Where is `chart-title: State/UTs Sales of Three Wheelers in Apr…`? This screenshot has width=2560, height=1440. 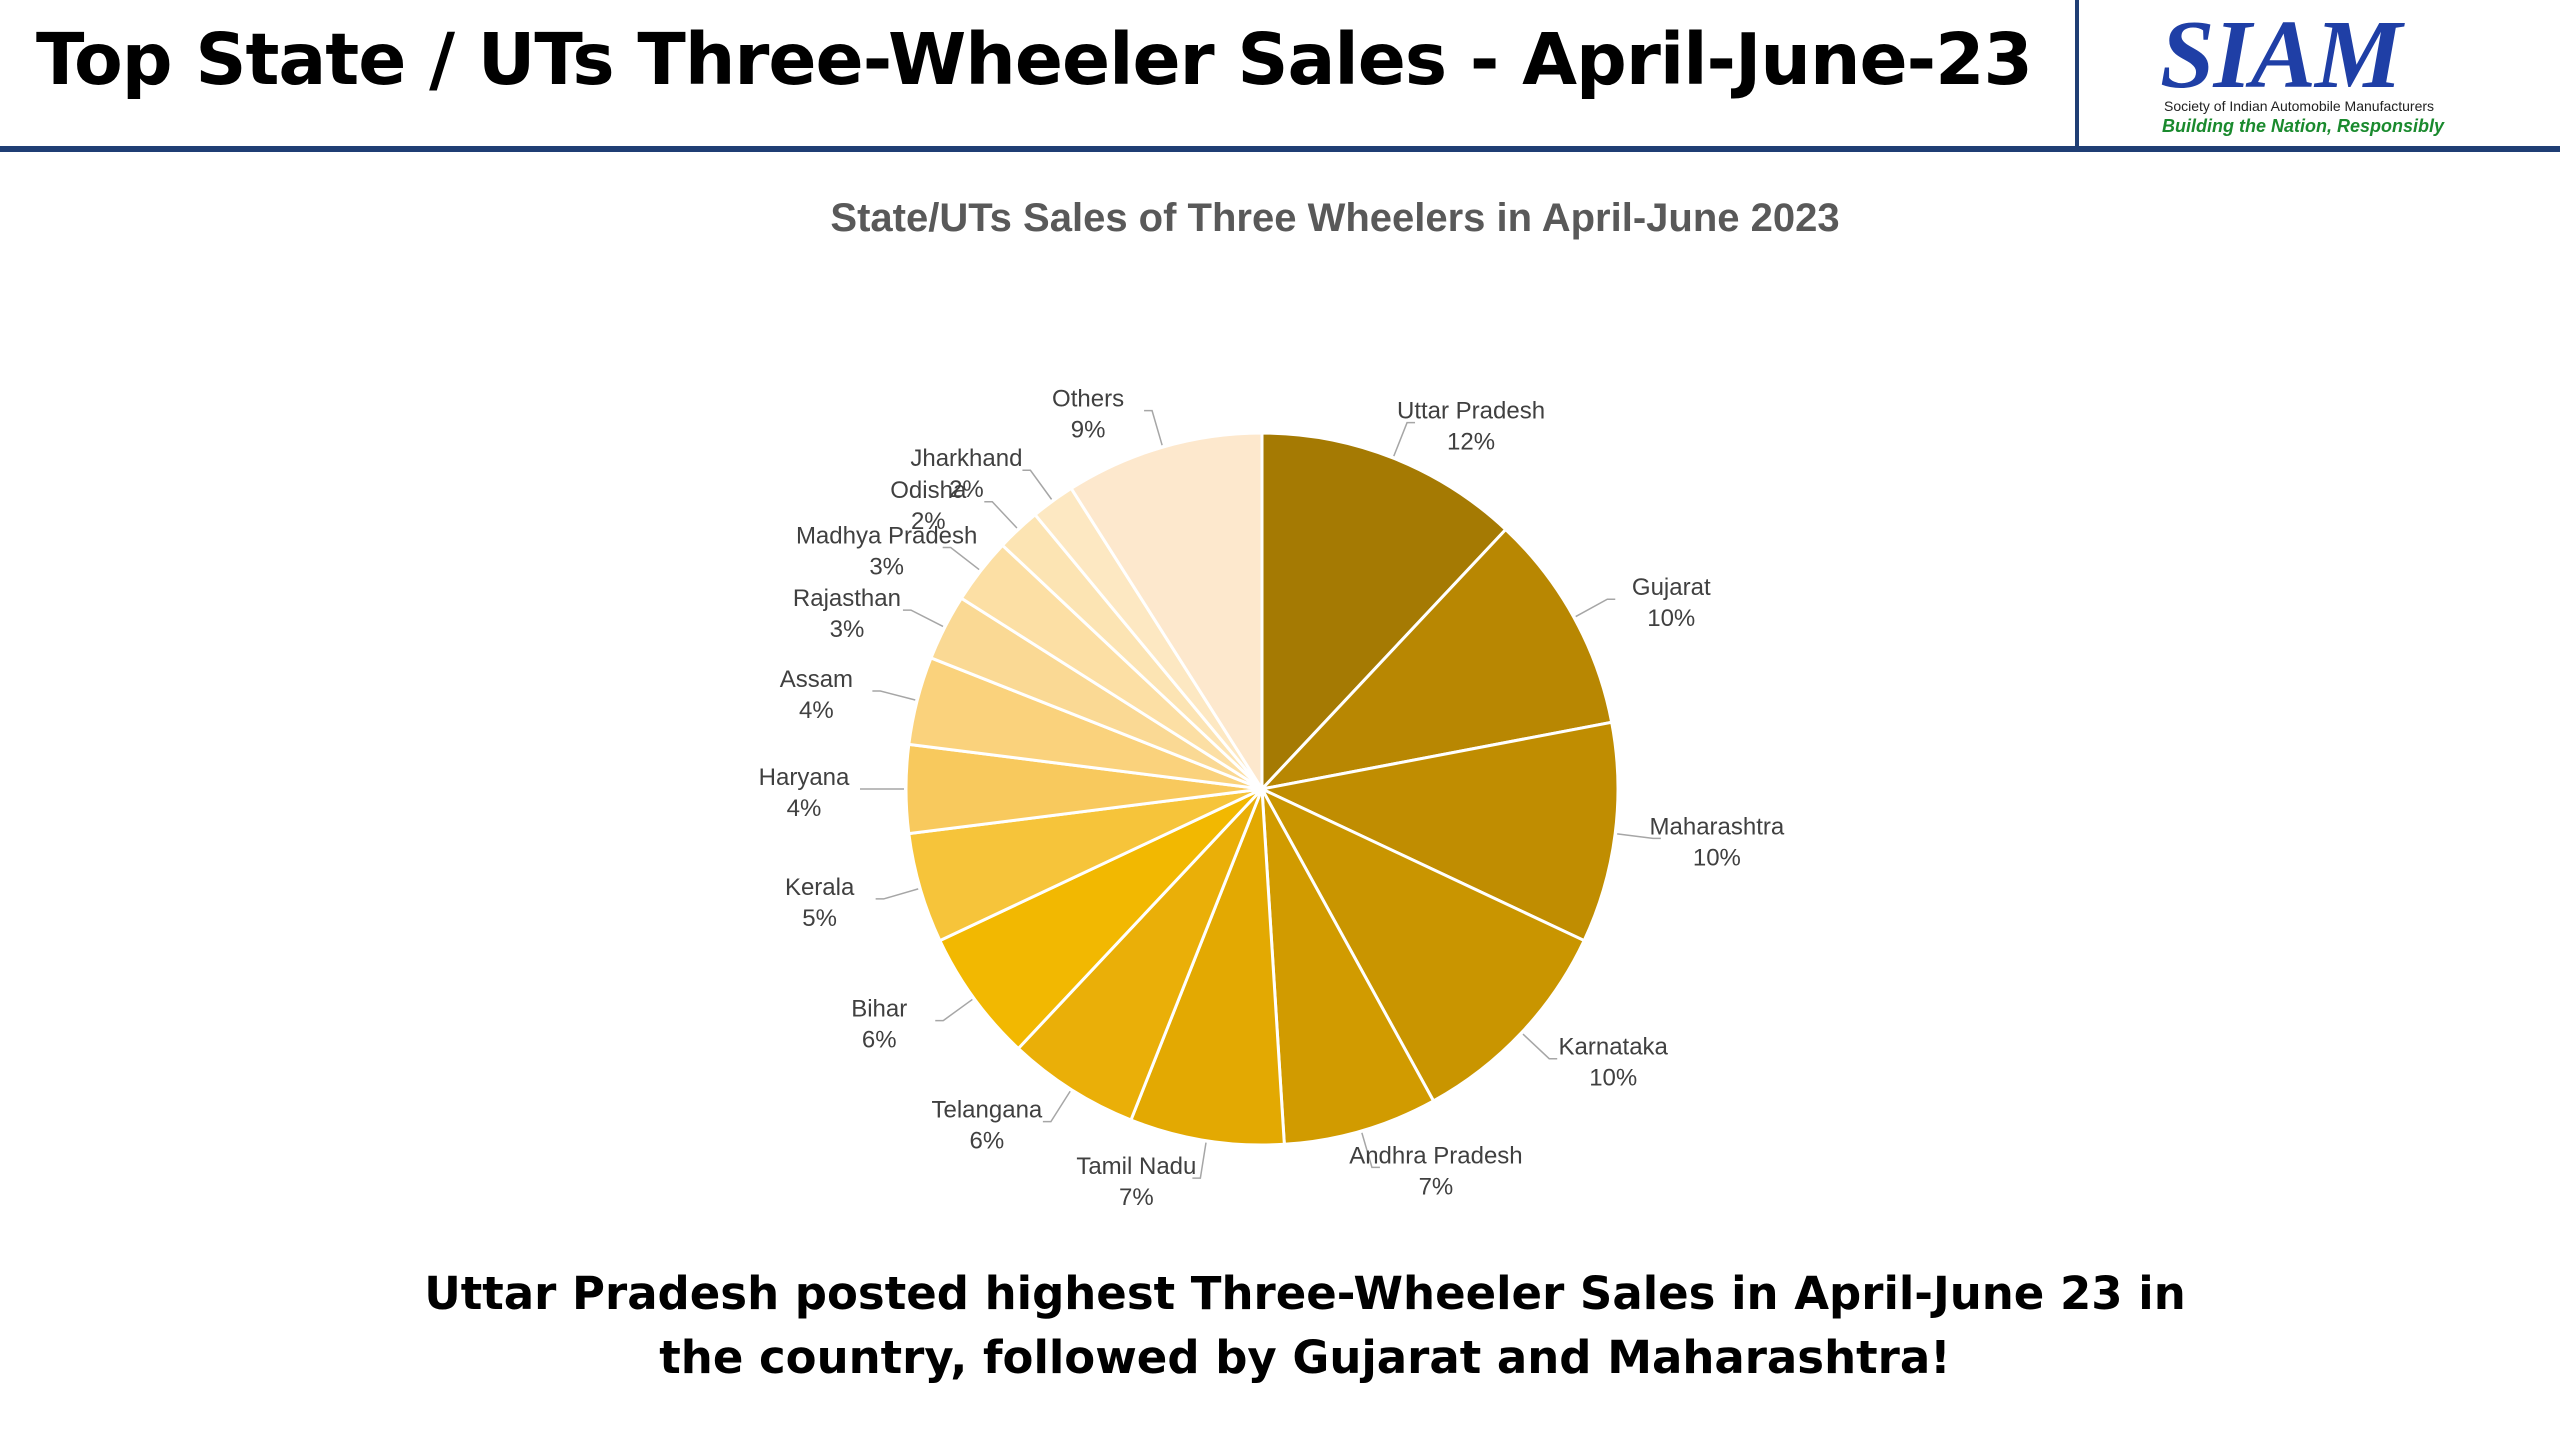 chart-title: State/UTs Sales of Three Wheelers in Apr… is located at coordinates (1335, 218).